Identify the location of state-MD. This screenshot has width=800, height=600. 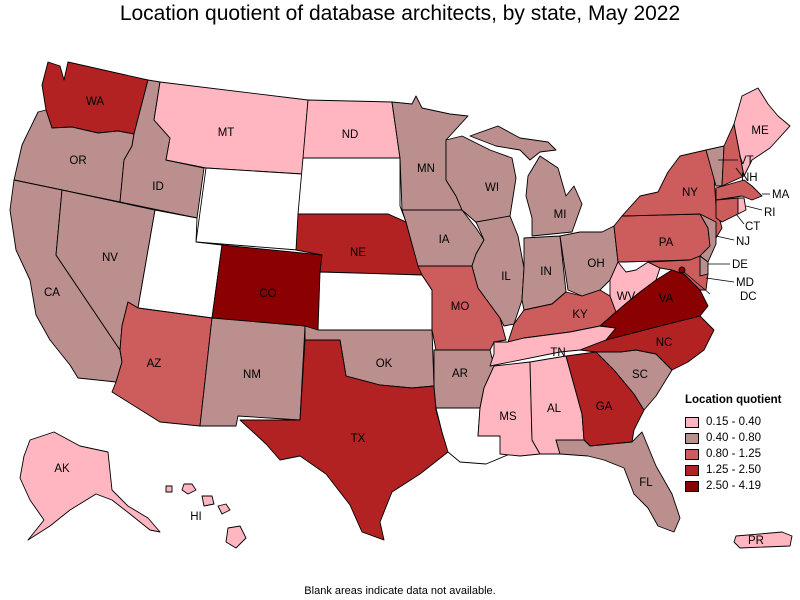
(678, 273).